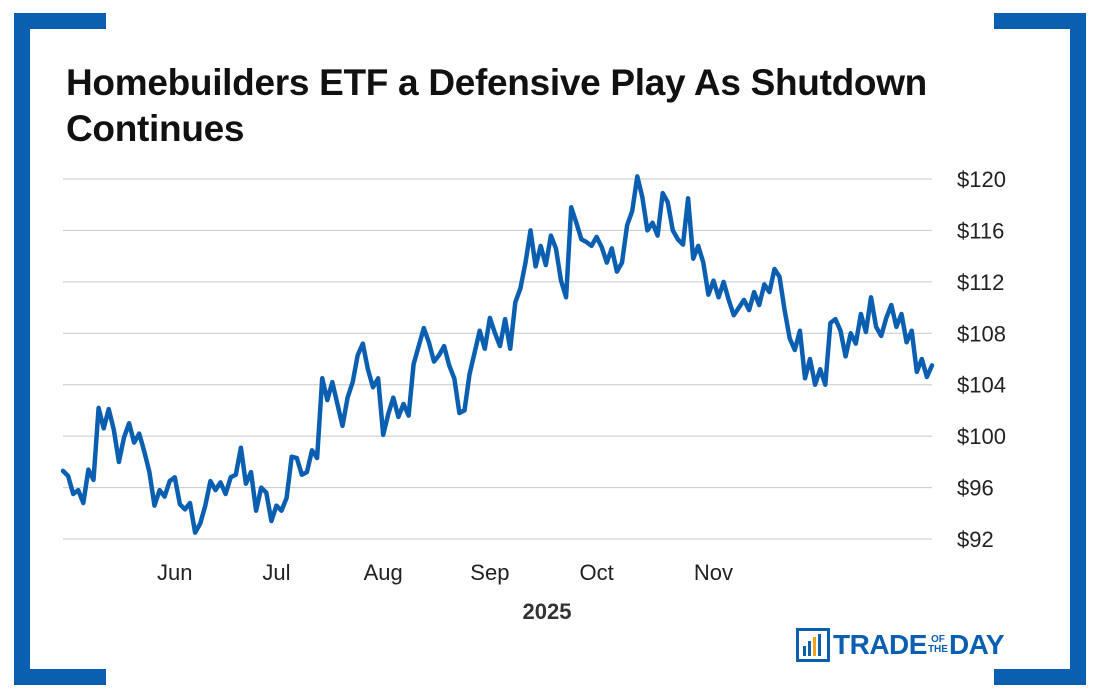 This screenshot has width=1100, height=700. Describe the element at coordinates (1040, 349) in the screenshot. I see `right-frame-bracket` at that location.